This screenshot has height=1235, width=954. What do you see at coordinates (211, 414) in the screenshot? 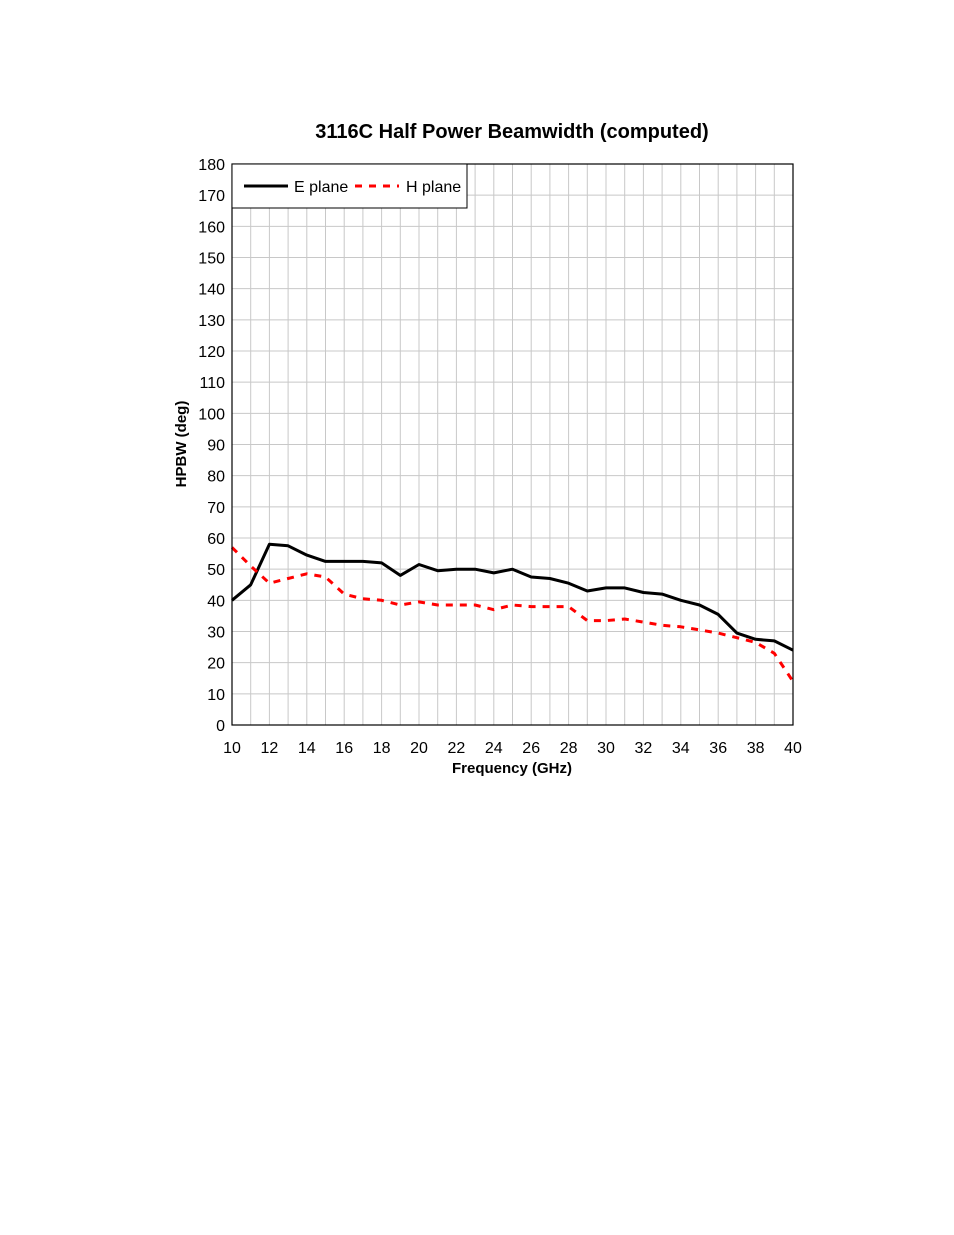
I see `y-tick-label: 100` at bounding box center [211, 414].